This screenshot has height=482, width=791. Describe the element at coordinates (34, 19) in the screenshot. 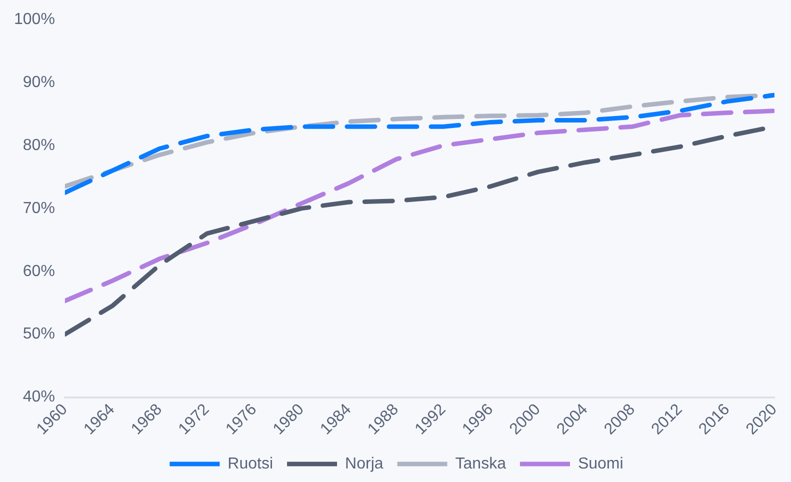

I see `y-tick-label: 100%` at that location.